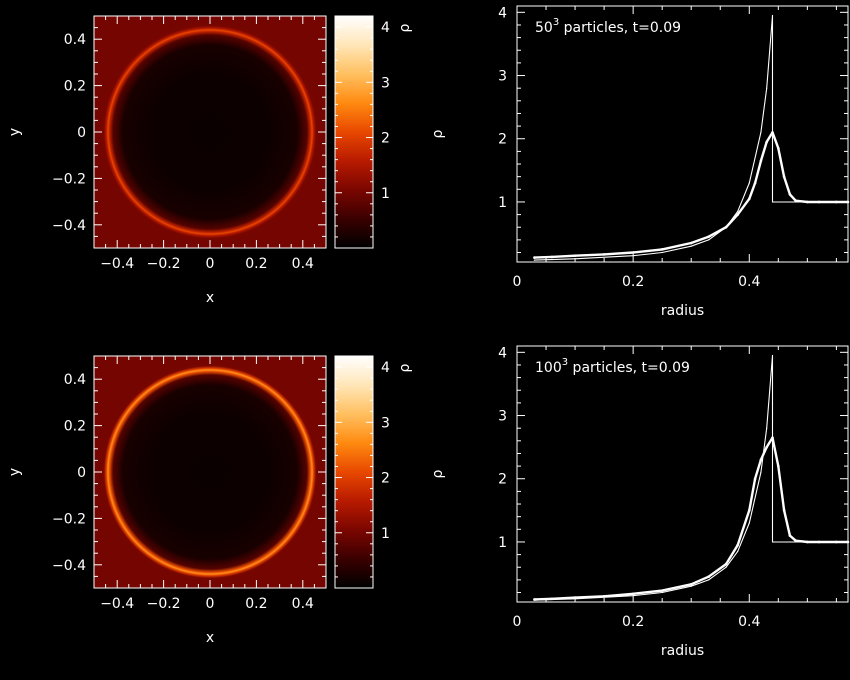  What do you see at coordinates (354, 472) in the screenshot?
I see `colorbar` at bounding box center [354, 472].